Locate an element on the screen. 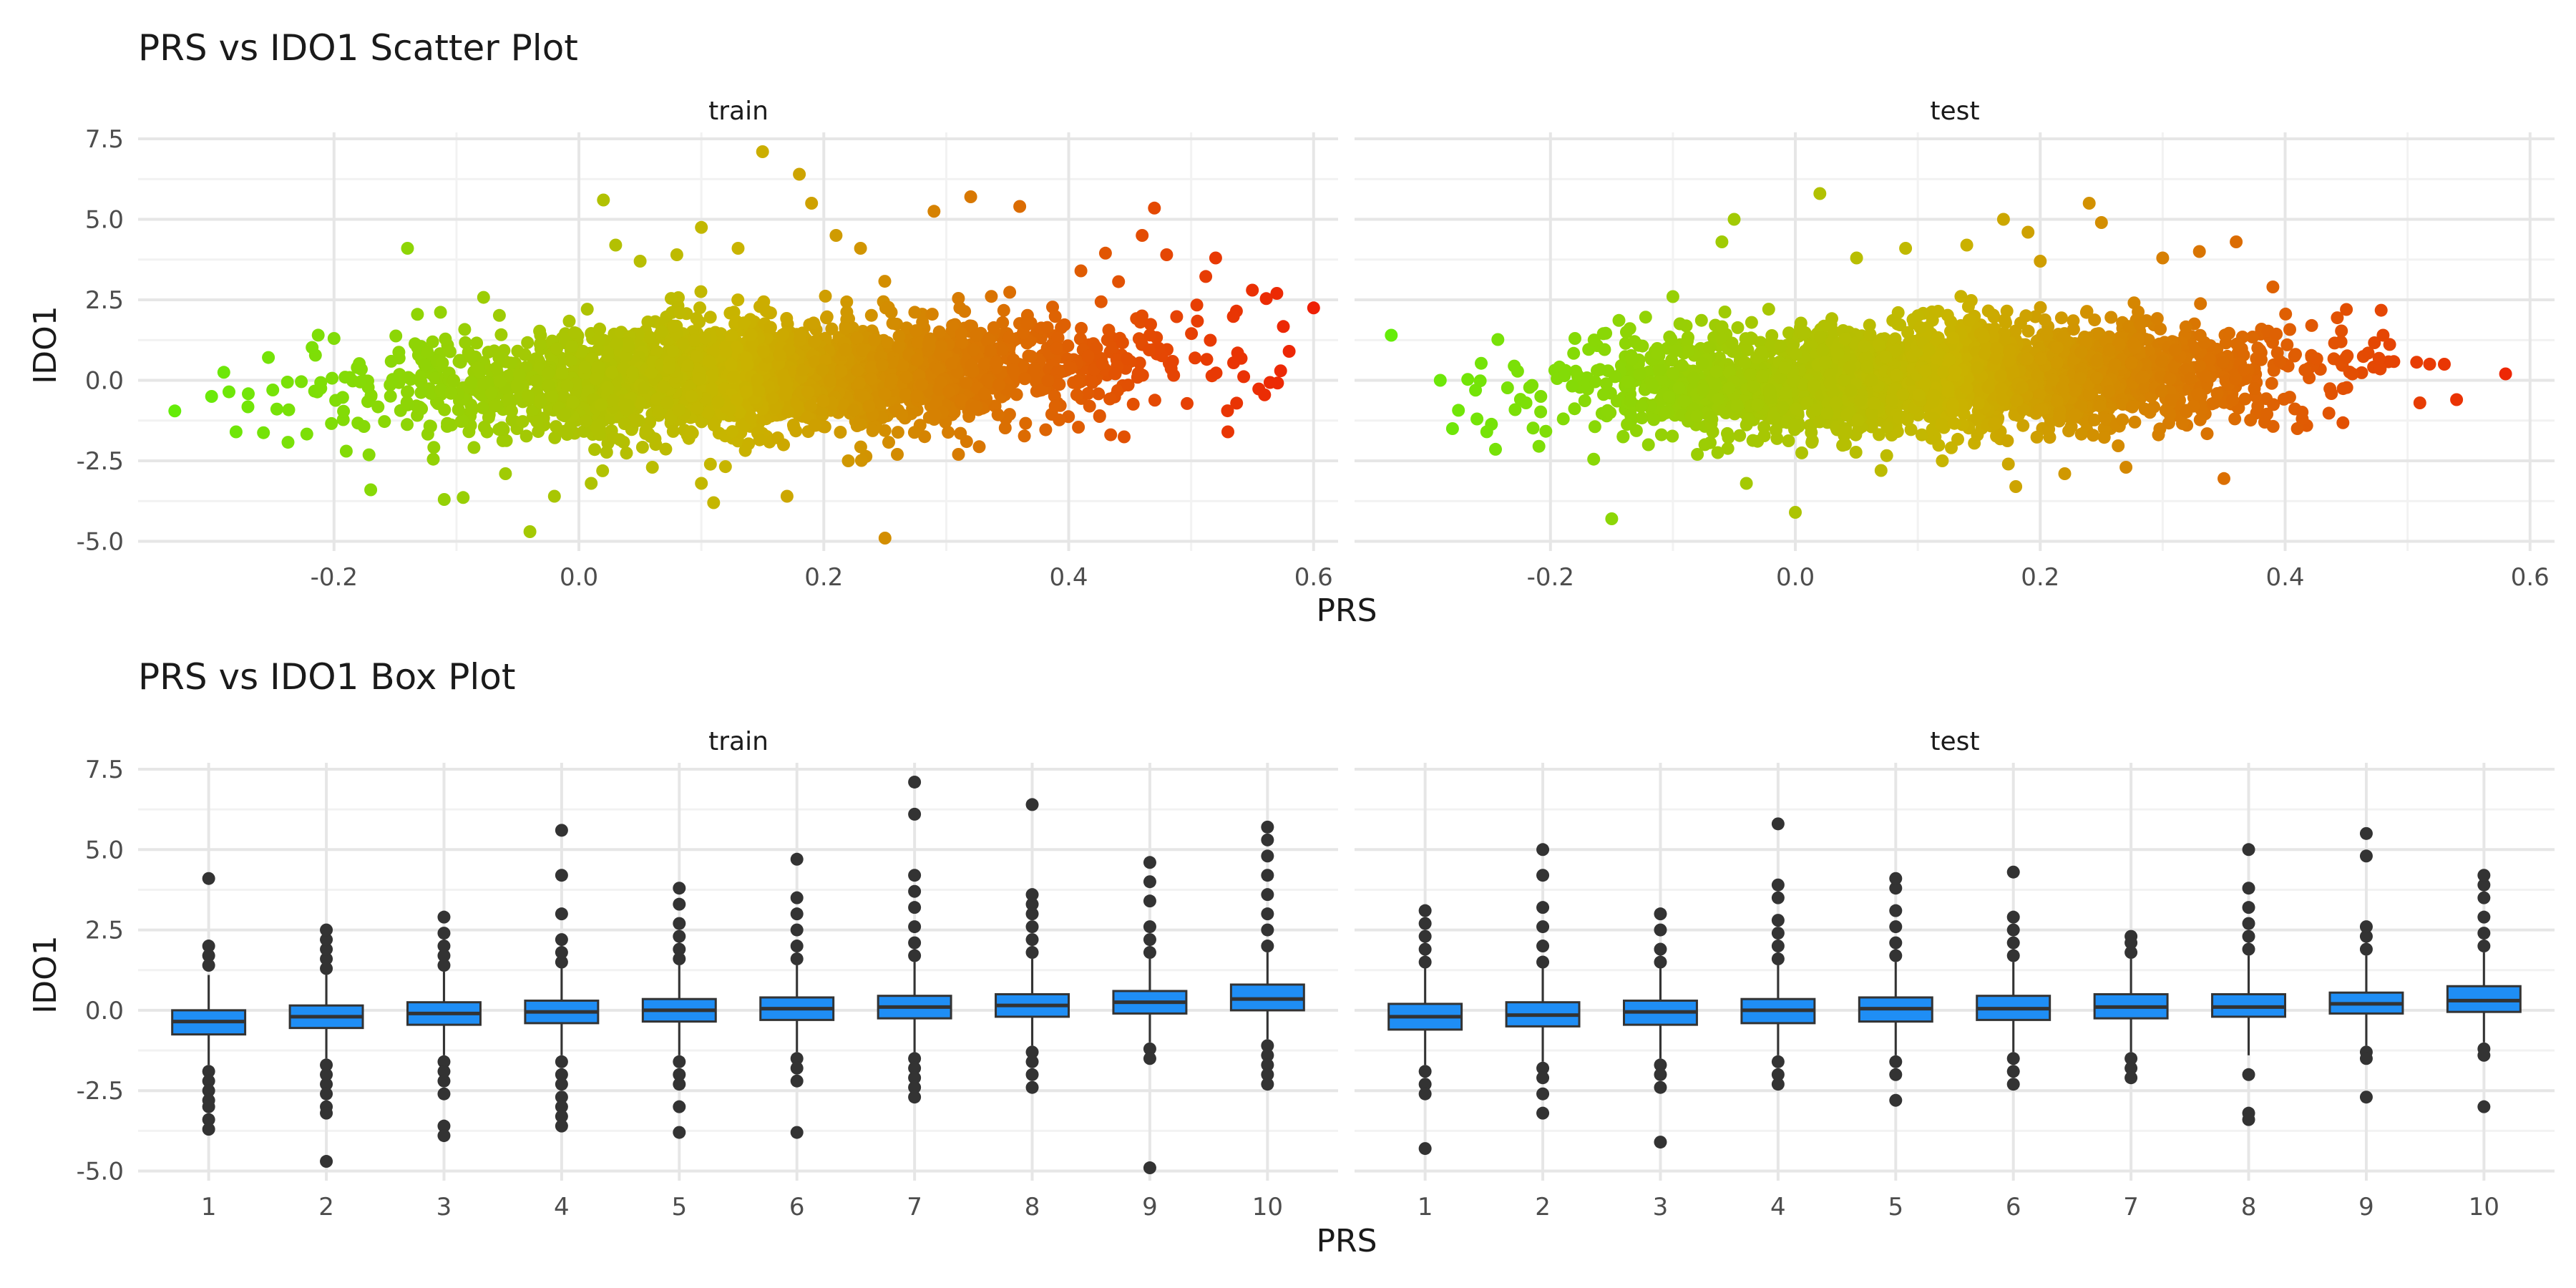 This screenshot has width=2576, height=1288. box-x-axis-title: PRS is located at coordinates (1346, 1241).